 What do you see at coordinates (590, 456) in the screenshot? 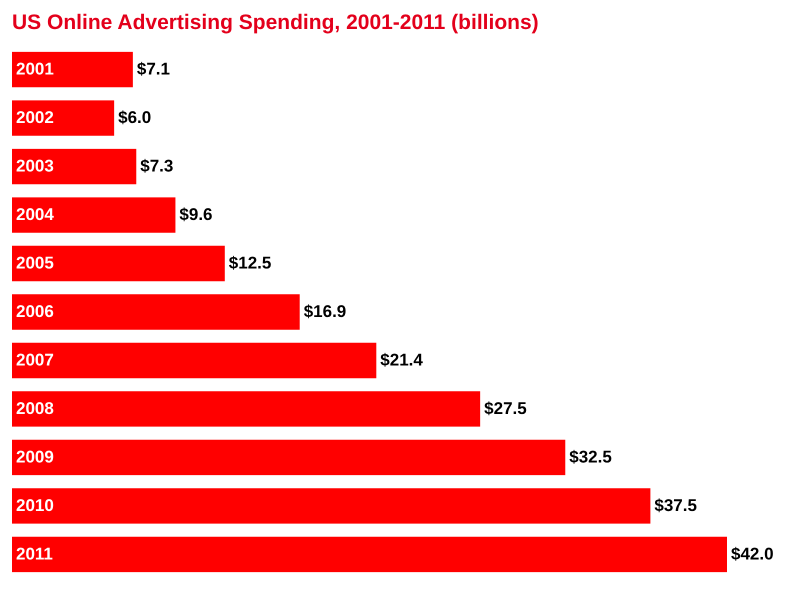
I see `data-label: $32.5` at bounding box center [590, 456].